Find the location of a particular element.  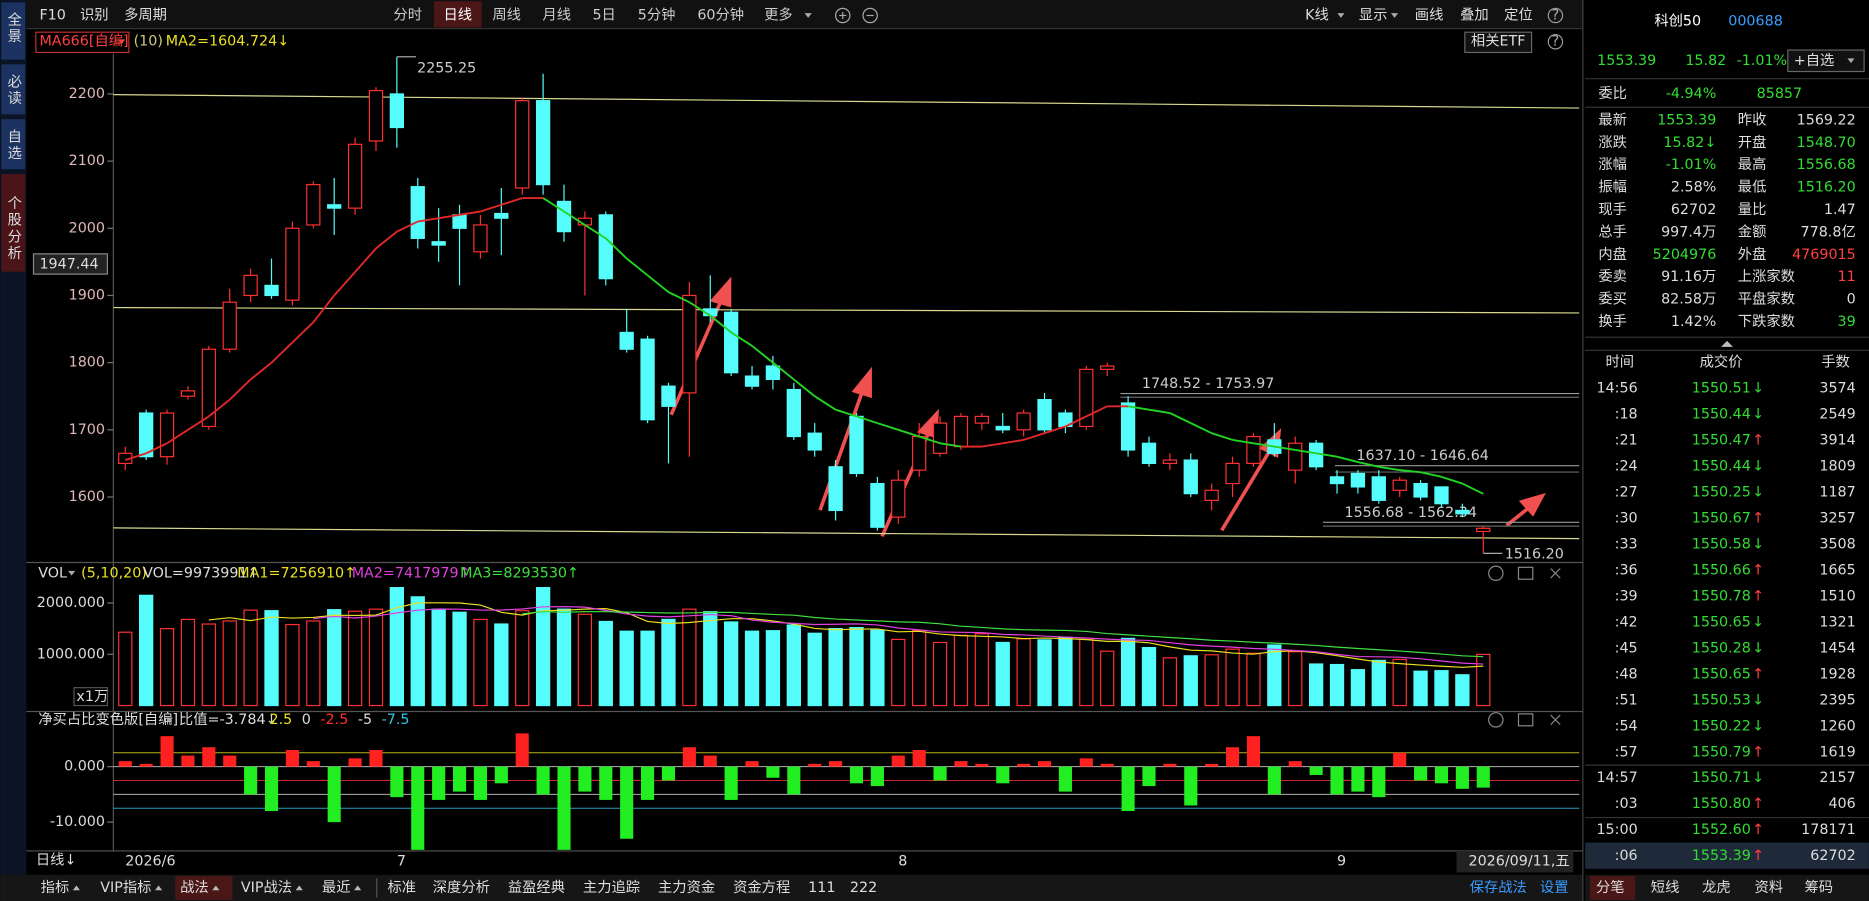

period-label: 日线↓ is located at coordinates (56, 859).